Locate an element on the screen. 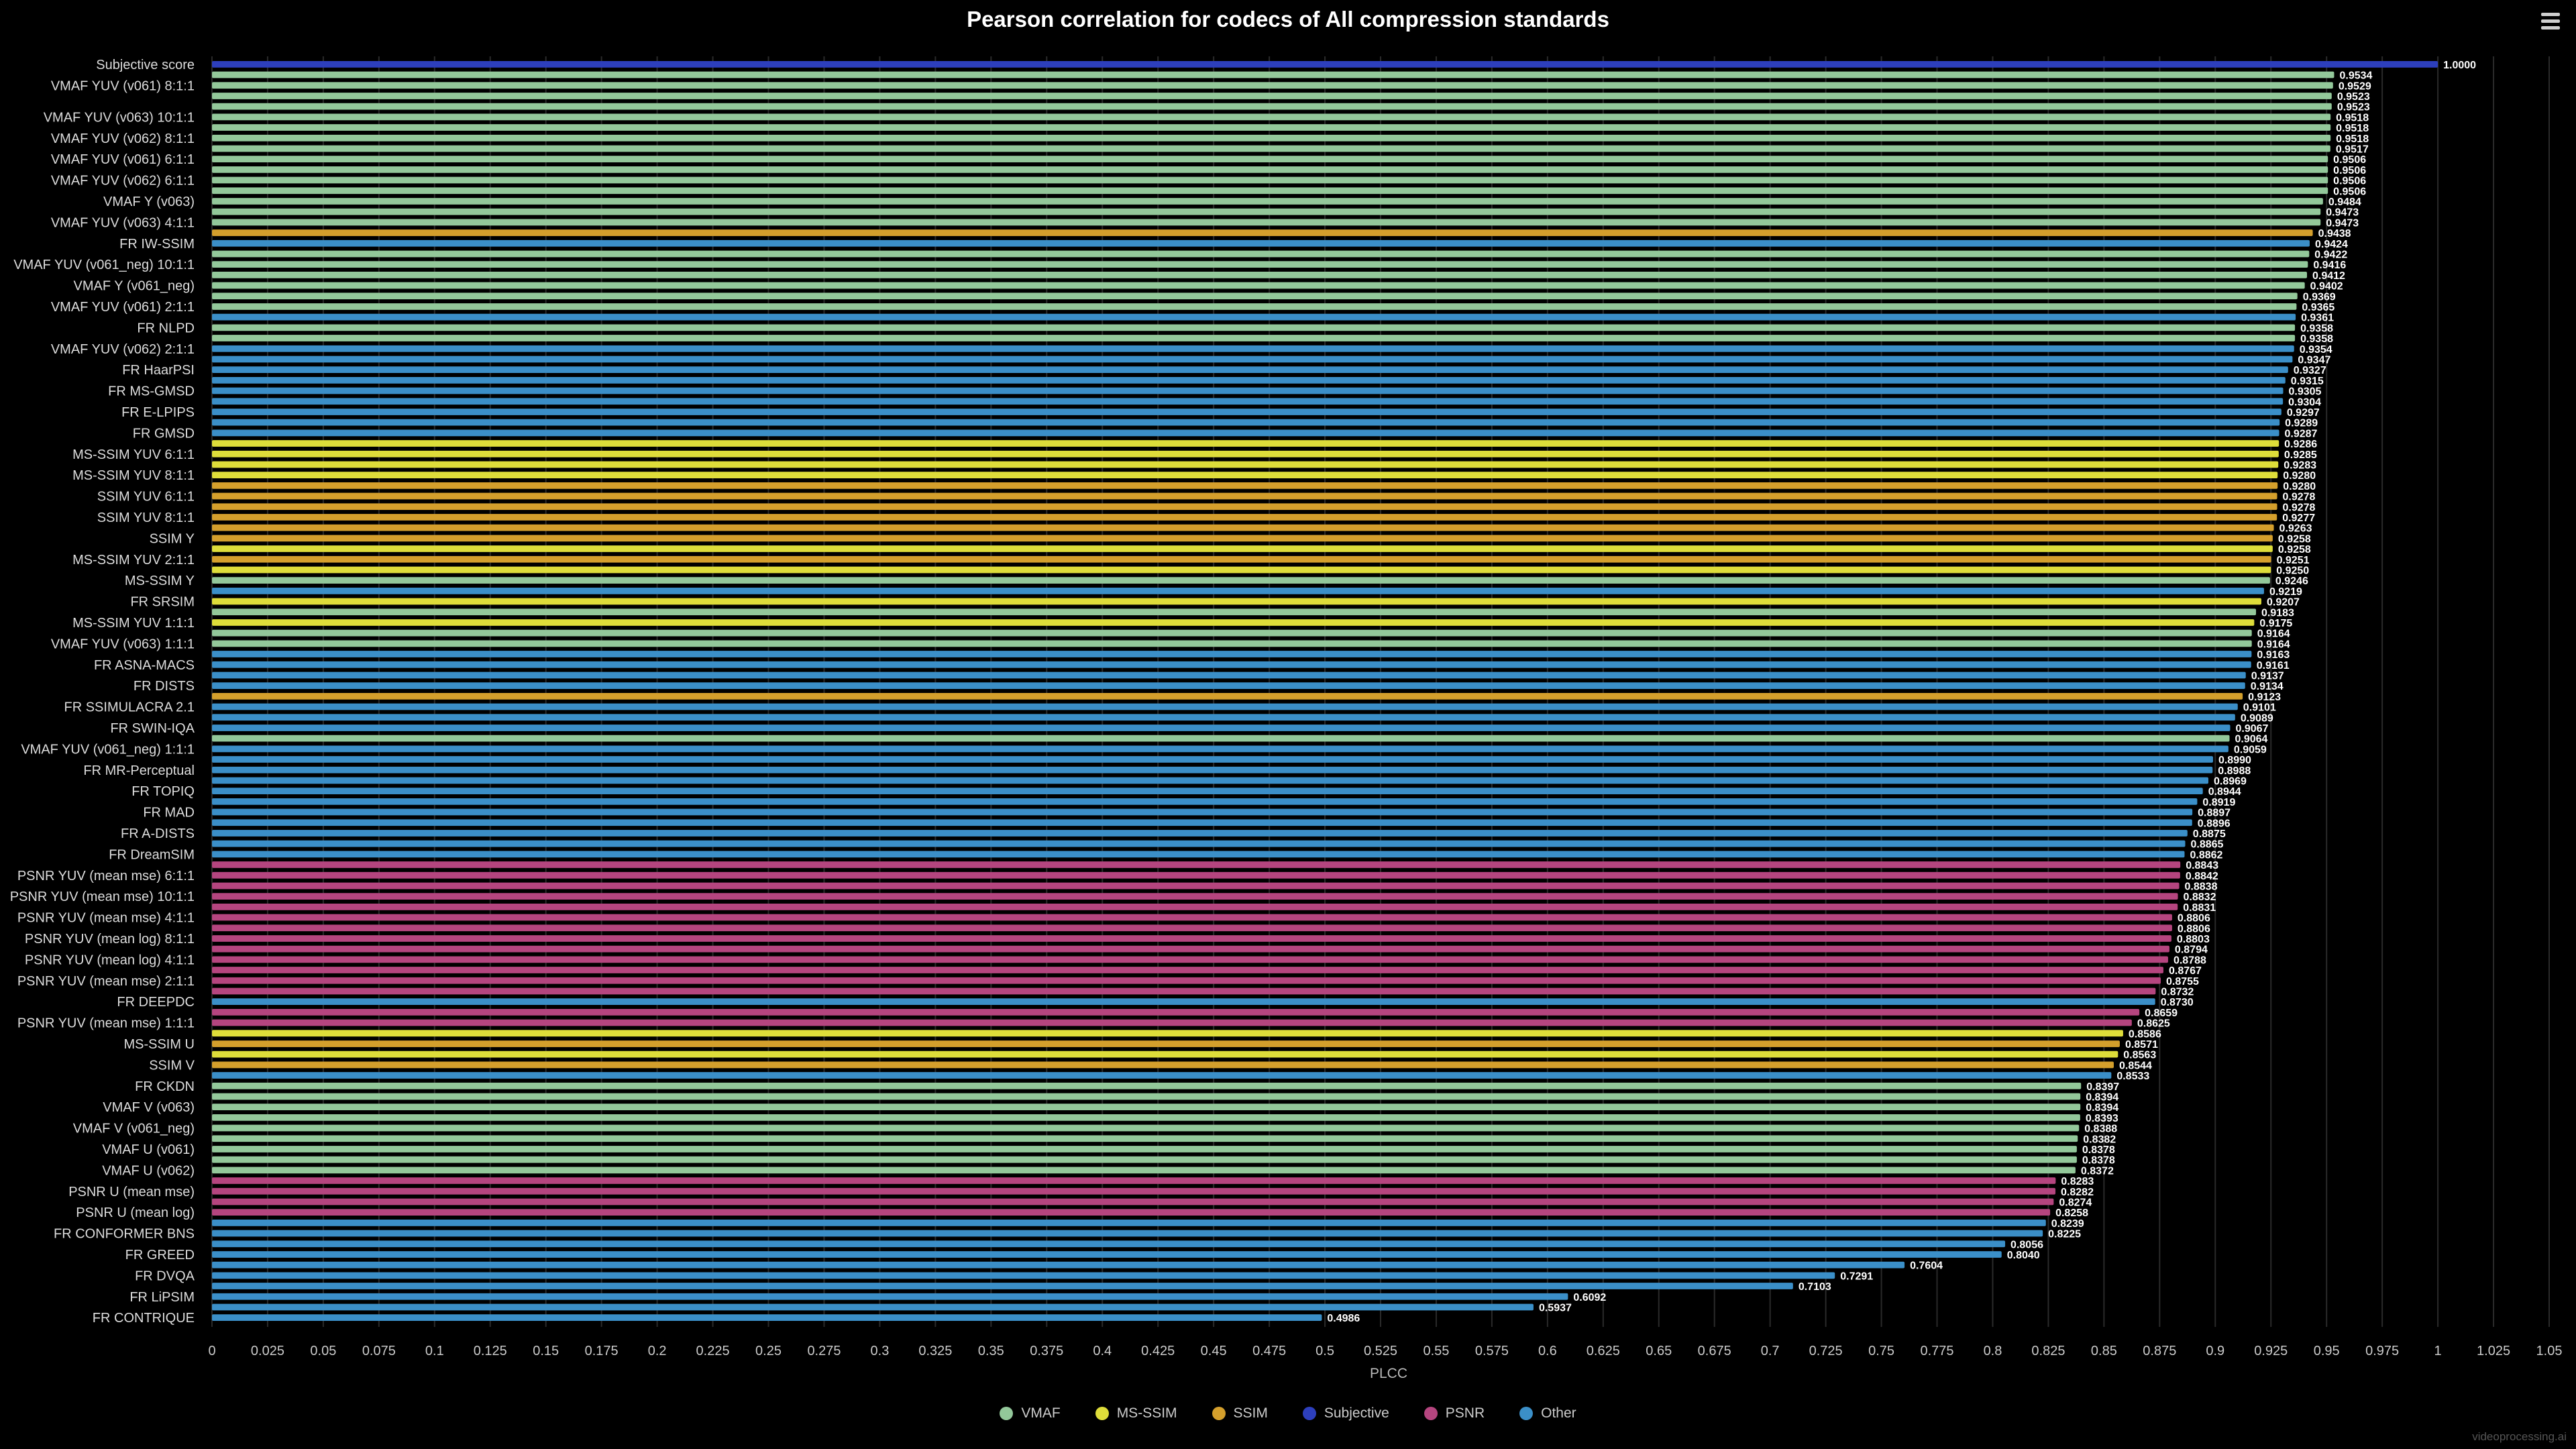  legend-item-ms-ssim: MS-SSIM is located at coordinates (1136, 1413).